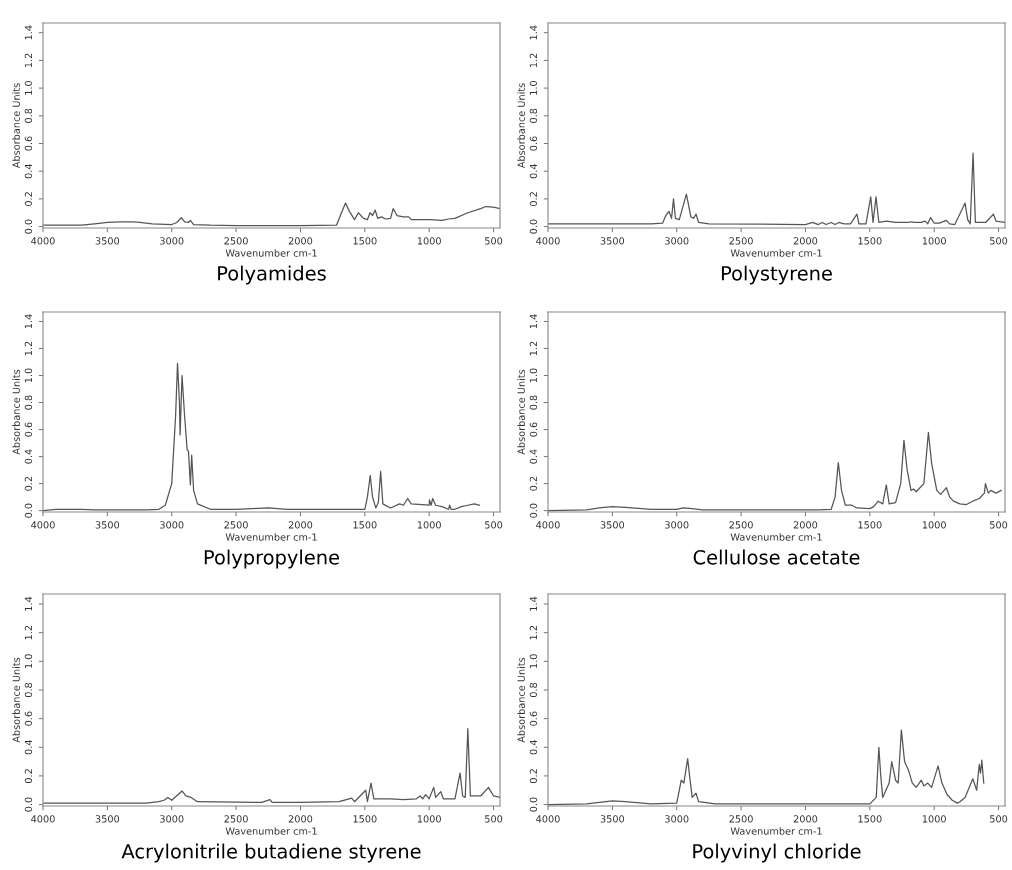 The height and width of the screenshot is (870, 1012). I want to click on text: Polyamides, so click(272, 275).